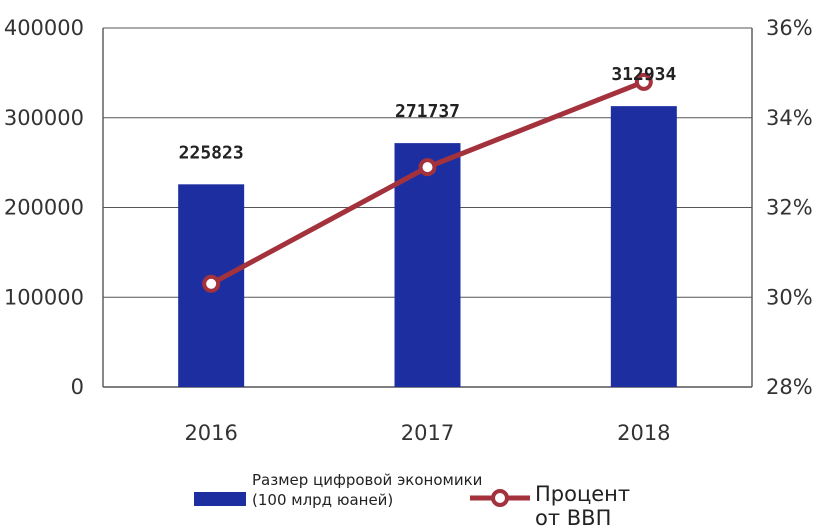  I want to click on y-left-tick-label: 400000, so click(44, 28).